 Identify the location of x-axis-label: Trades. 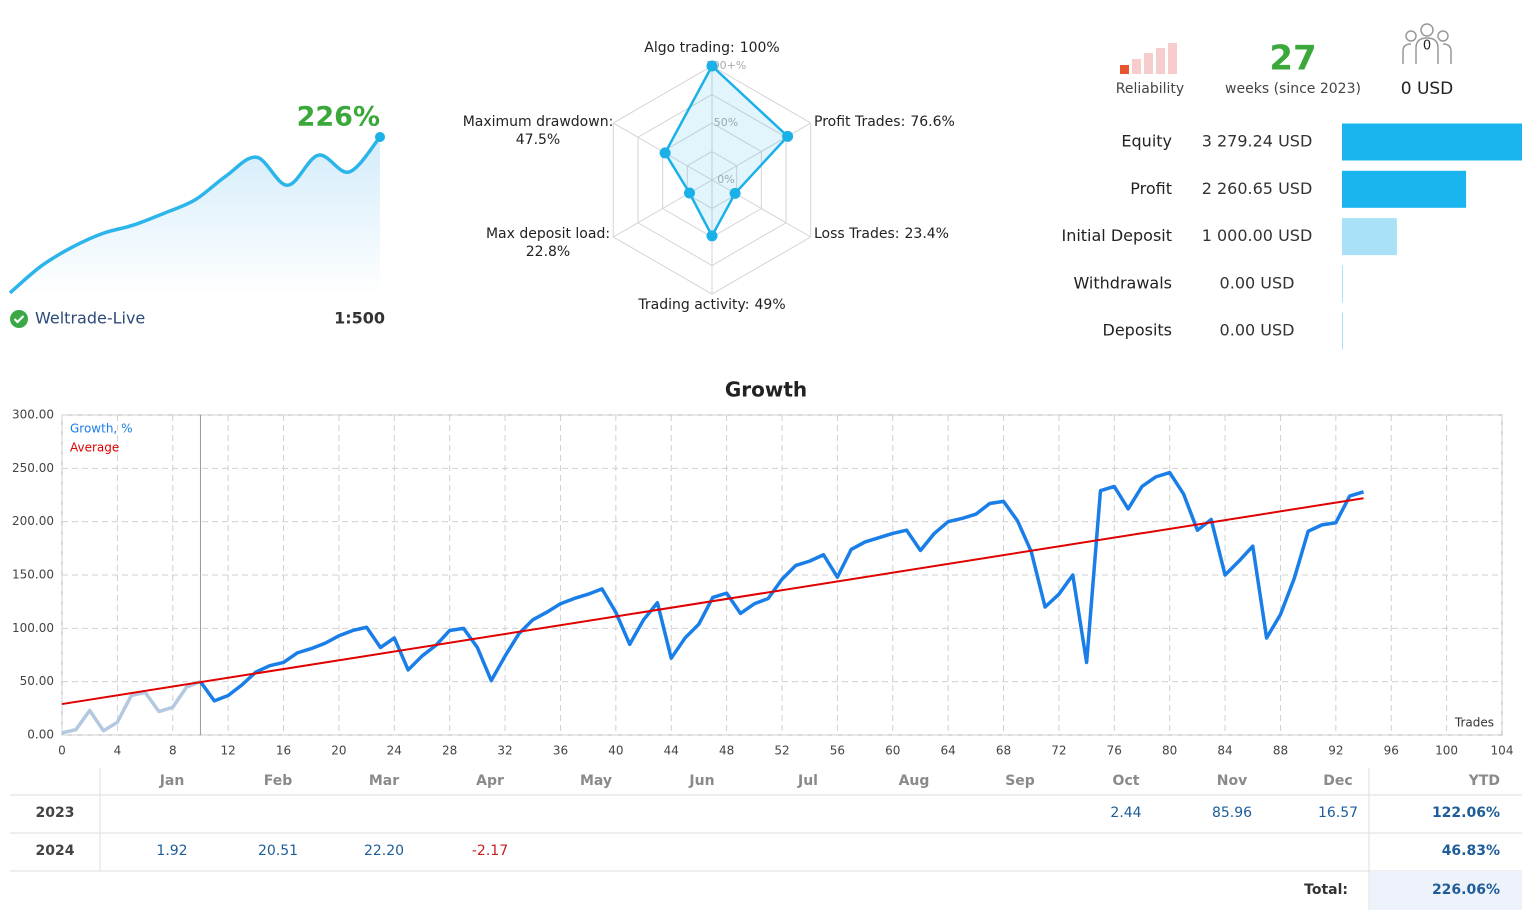
(1474, 723).